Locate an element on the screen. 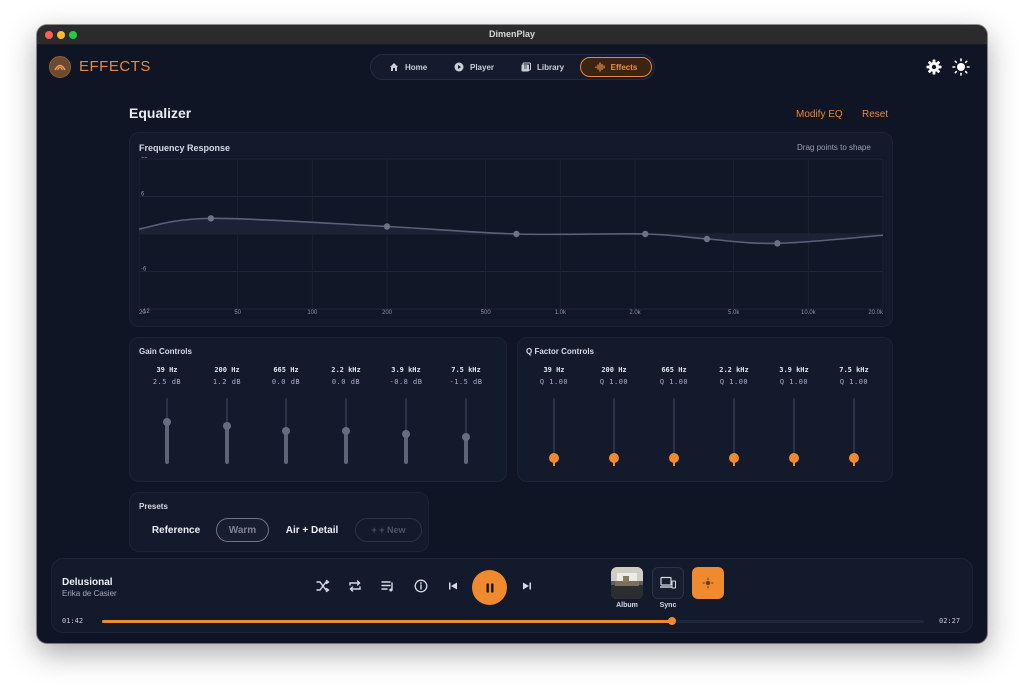 Image resolution: width=1024 pixels, height=694 pixels. minimize-window-button is located at coordinates (61, 35).